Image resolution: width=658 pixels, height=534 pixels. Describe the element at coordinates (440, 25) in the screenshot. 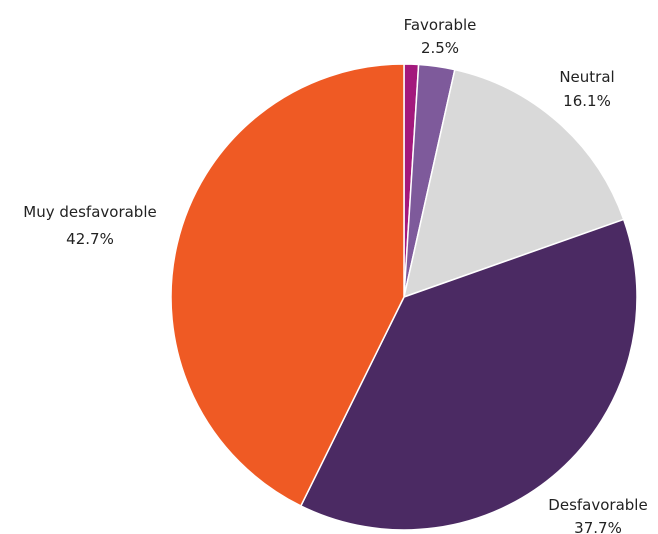

I see `label-favorable-name: Favorable` at that location.